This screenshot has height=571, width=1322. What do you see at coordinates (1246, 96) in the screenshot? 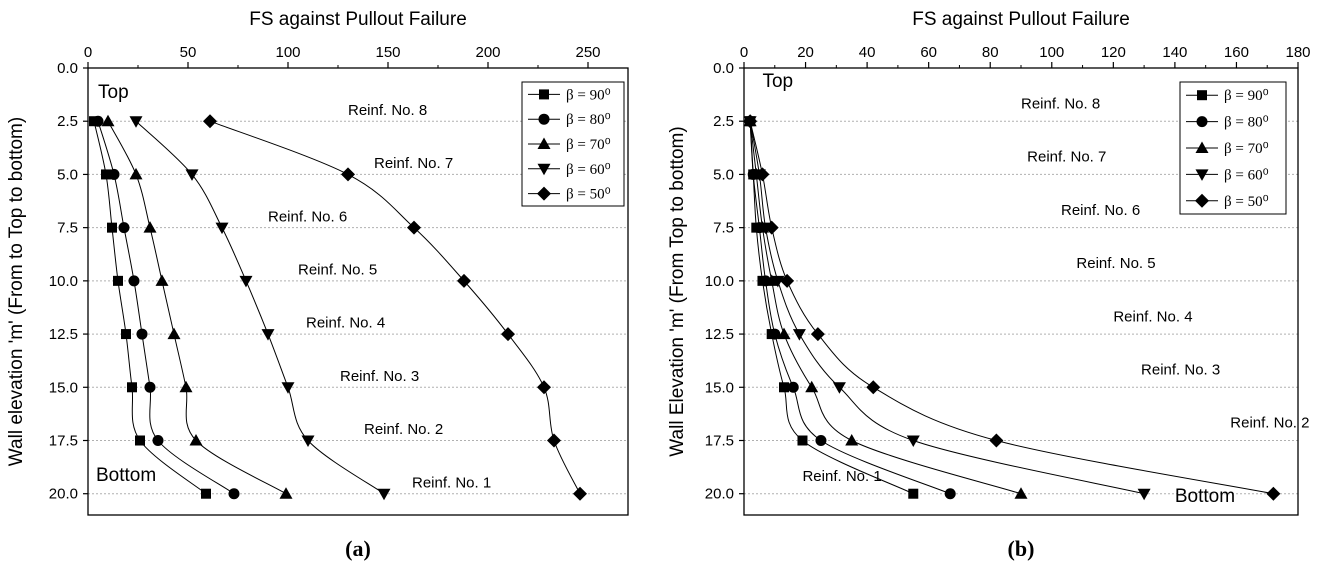
I see `legend-label: β = 90⁰` at bounding box center [1246, 96].